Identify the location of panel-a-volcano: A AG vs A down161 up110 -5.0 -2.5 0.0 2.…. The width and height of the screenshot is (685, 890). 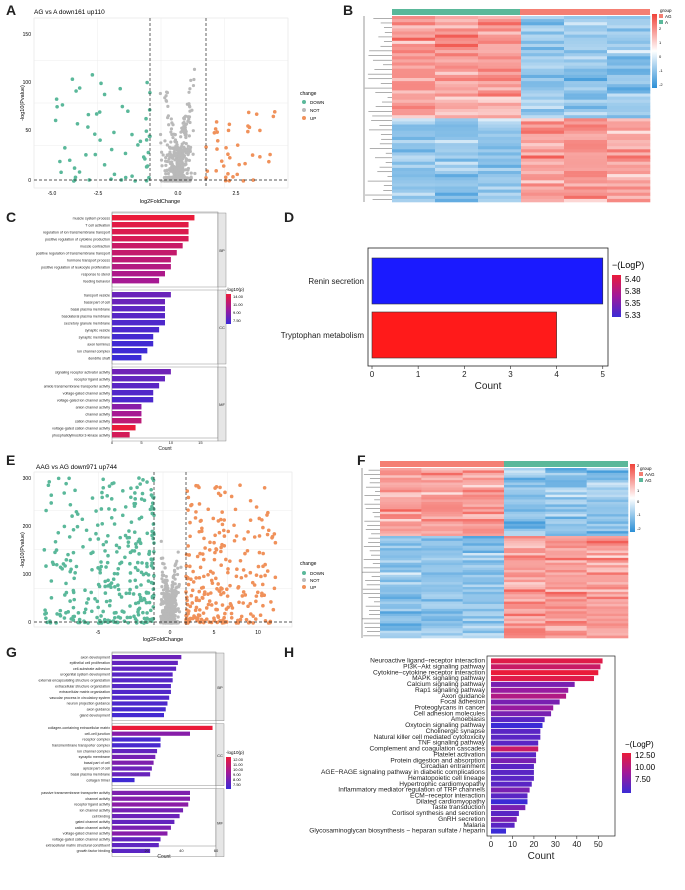
(165, 103).